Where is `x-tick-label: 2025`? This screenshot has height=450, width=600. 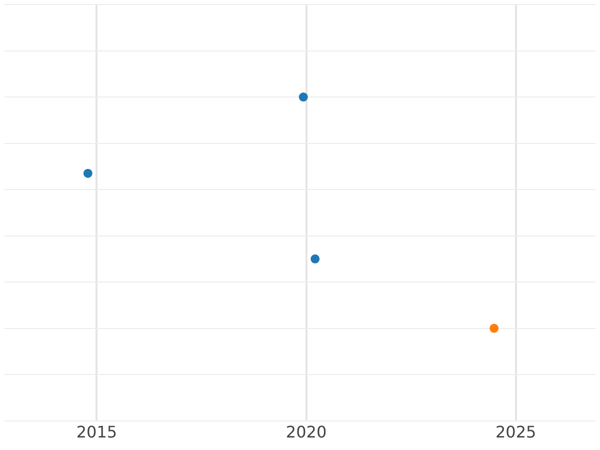 x-tick-label: 2025 is located at coordinates (516, 432).